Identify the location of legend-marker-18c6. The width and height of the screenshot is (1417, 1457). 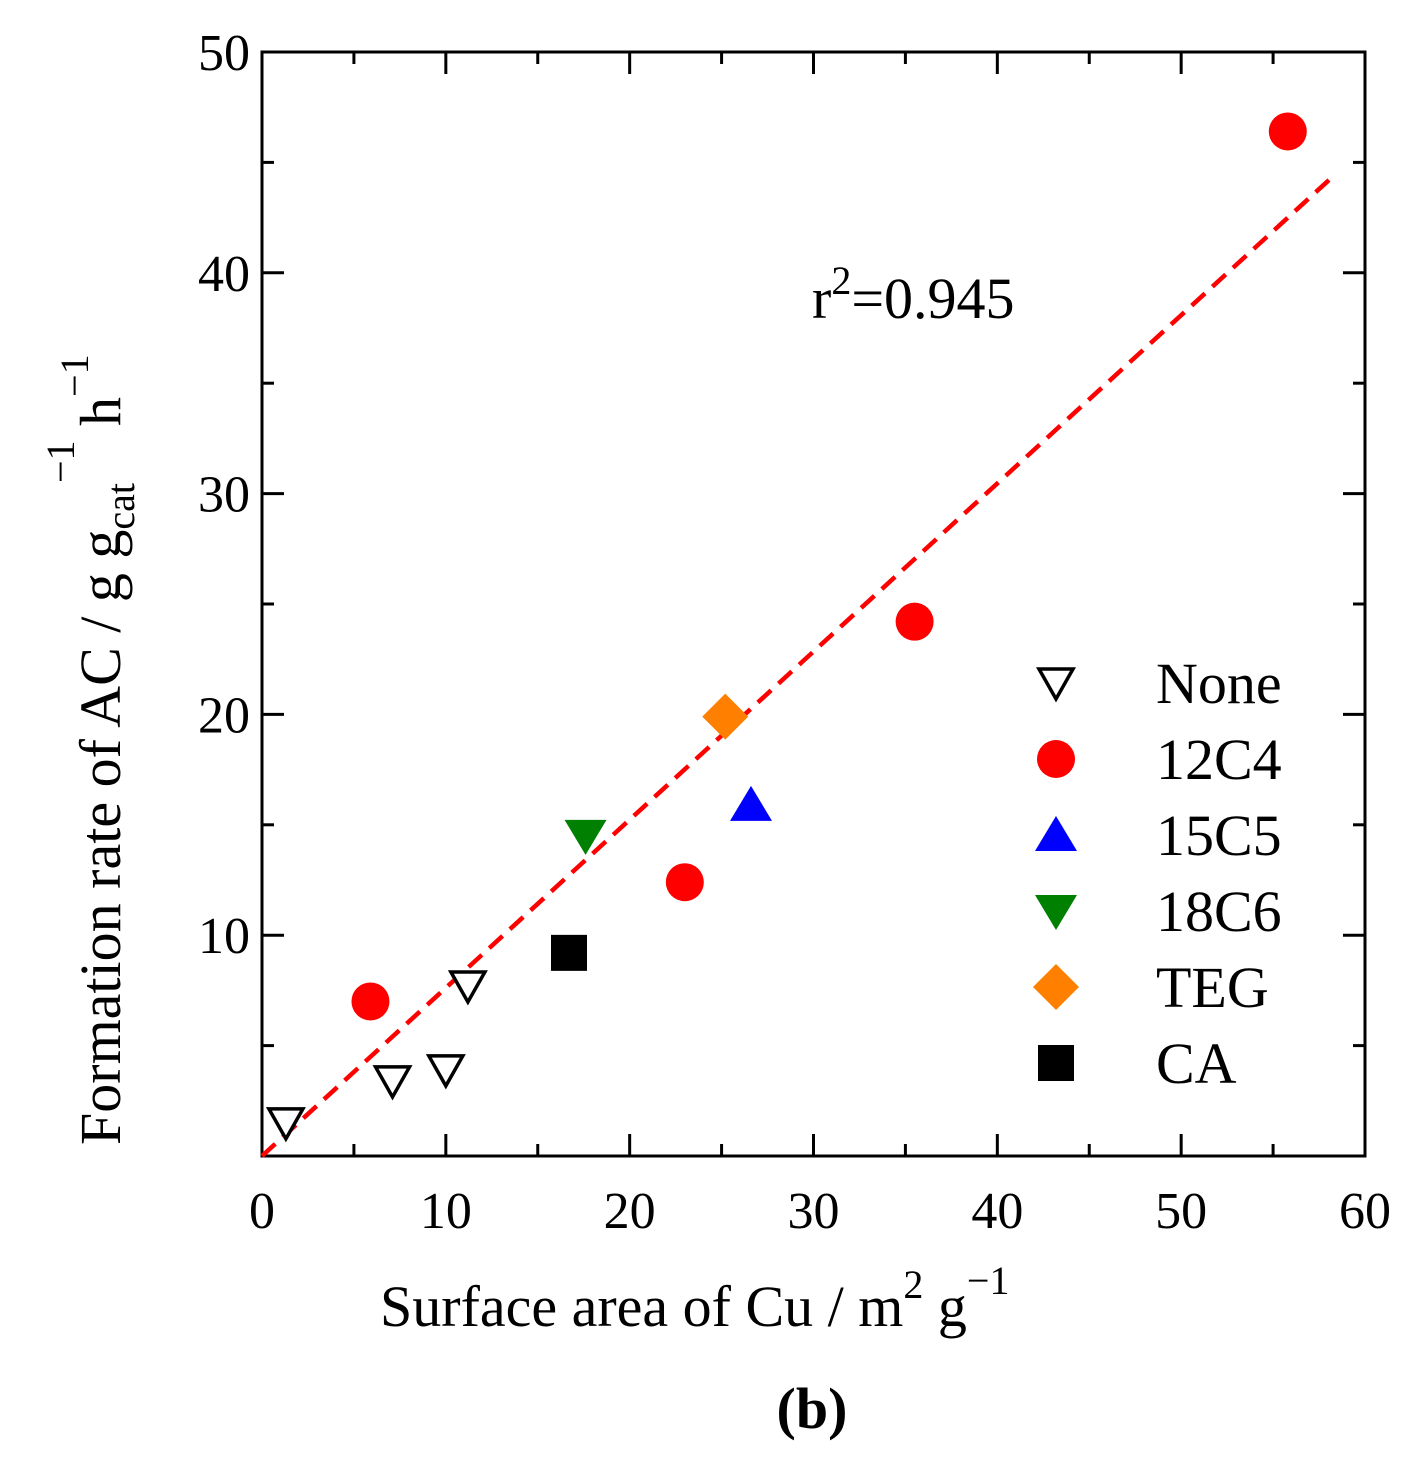
(1056, 912).